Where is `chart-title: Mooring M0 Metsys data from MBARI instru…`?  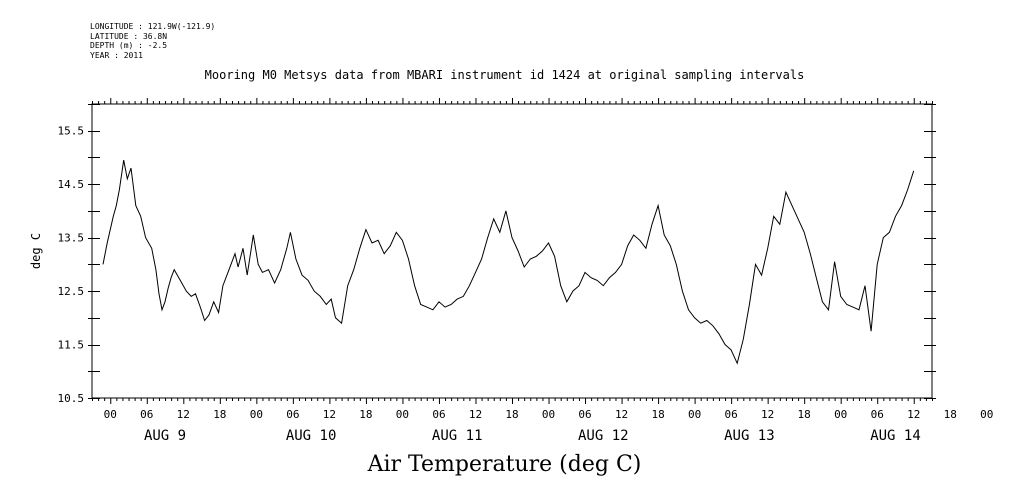 chart-title: Mooring M0 Metsys data from MBARI instru… is located at coordinates (504, 75).